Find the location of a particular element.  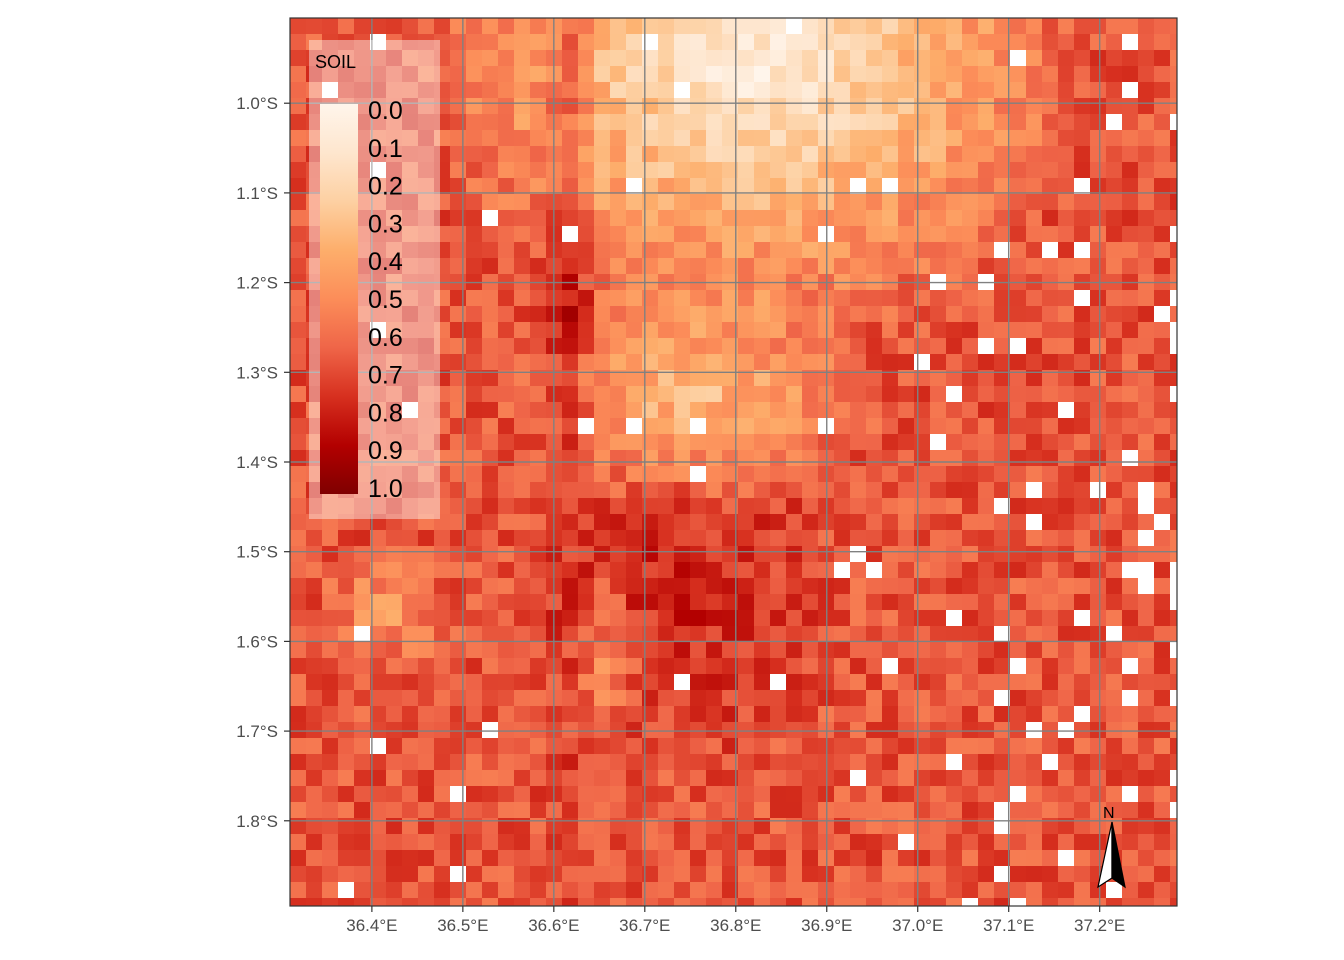

north-arrow-right-half is located at coordinates (1118, 855).